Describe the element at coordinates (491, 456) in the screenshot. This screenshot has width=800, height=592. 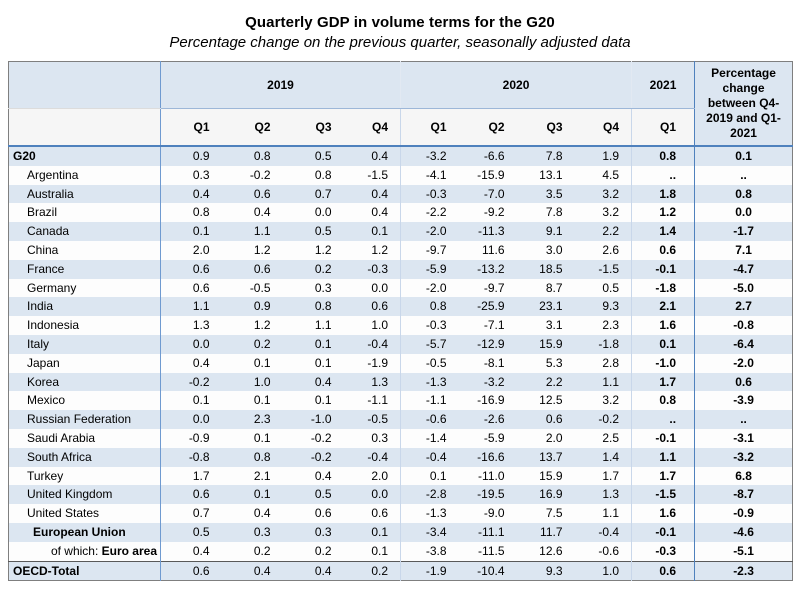
I see `gdp-value-cell: -16.6` at that location.